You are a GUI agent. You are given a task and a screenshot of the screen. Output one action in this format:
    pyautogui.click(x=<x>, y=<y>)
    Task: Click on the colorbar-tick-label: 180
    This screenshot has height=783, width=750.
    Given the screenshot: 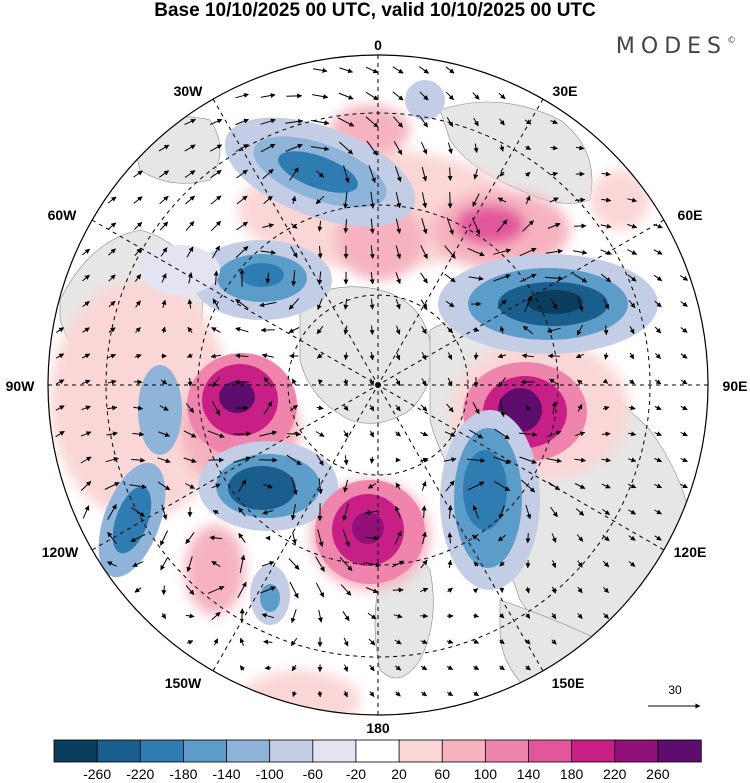 What is the action you would take?
    pyautogui.click(x=572, y=774)
    